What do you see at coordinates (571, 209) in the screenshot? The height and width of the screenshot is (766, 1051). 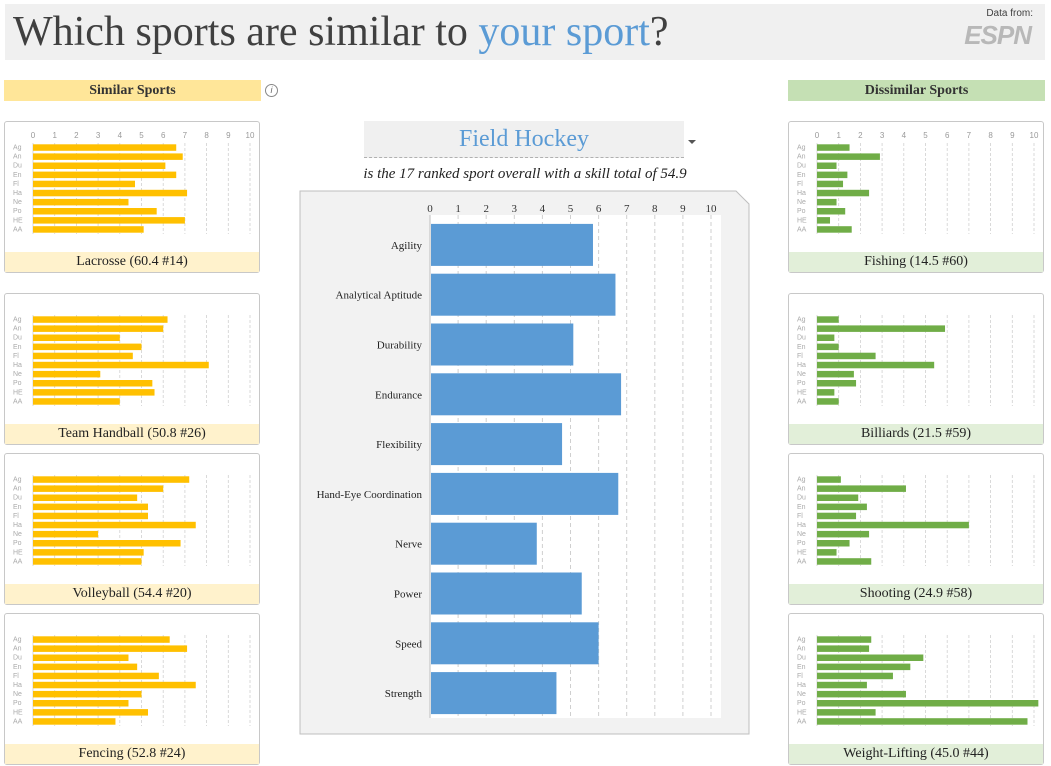 I see `tick-label: 5` at bounding box center [571, 209].